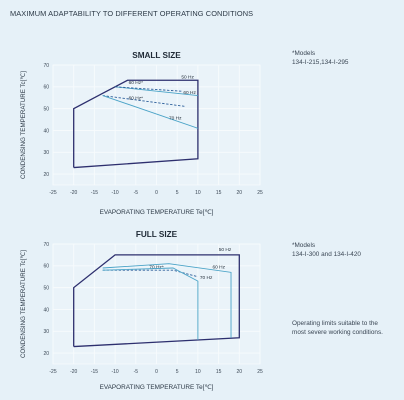 The width and height of the screenshot is (404, 400). I want to click on full-size-x-tick-label: 15, so click(219, 372).